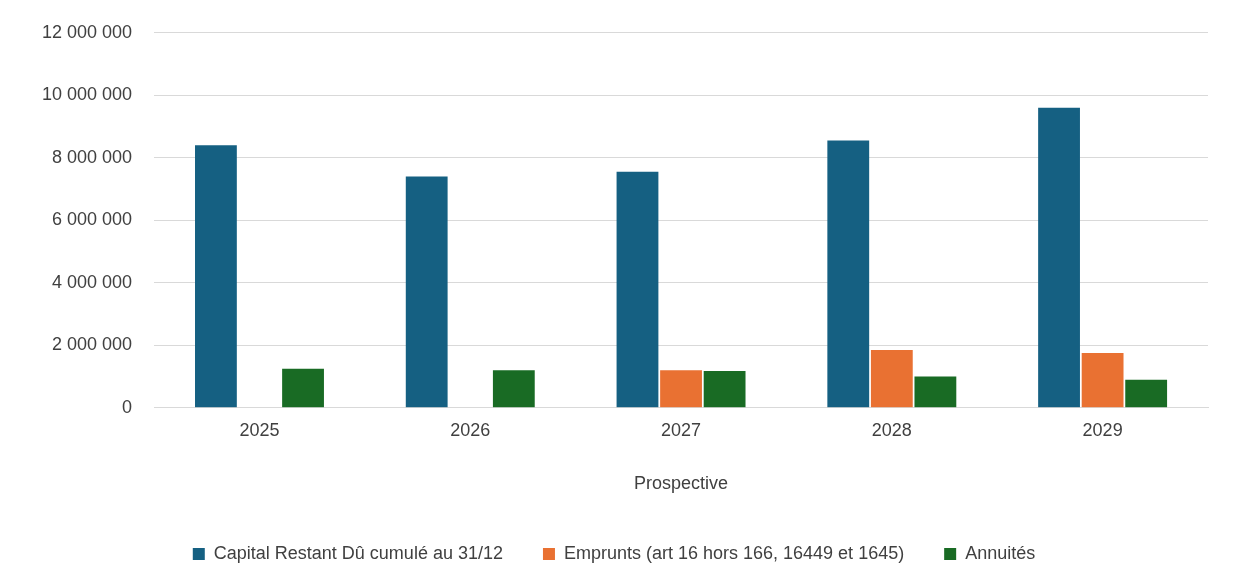  What do you see at coordinates (1000, 552) in the screenshot?
I see `legend-label: Annuités` at bounding box center [1000, 552].